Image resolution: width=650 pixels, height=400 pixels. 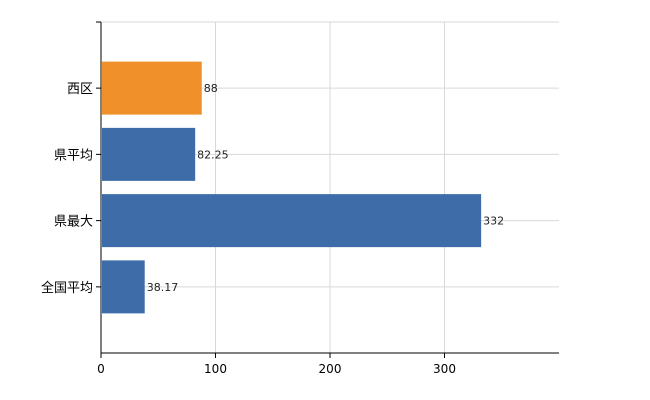 I want to click on data-label-2: 332, so click(x=493, y=221).